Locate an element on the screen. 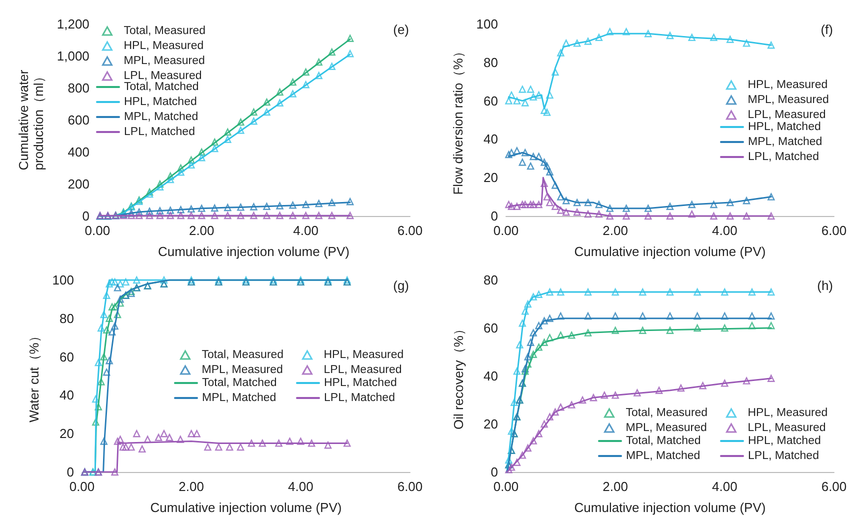 The width and height of the screenshot is (865, 528). y-tick-label: 400 is located at coordinates (79, 152).